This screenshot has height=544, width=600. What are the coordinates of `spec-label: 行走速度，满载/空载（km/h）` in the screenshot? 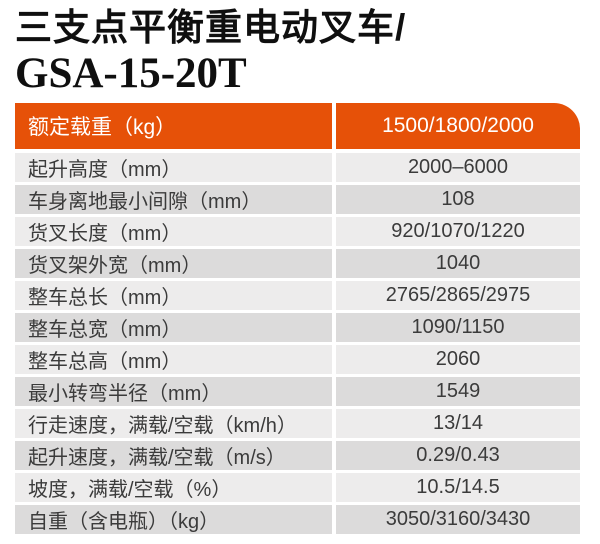 It's located at (173, 423).